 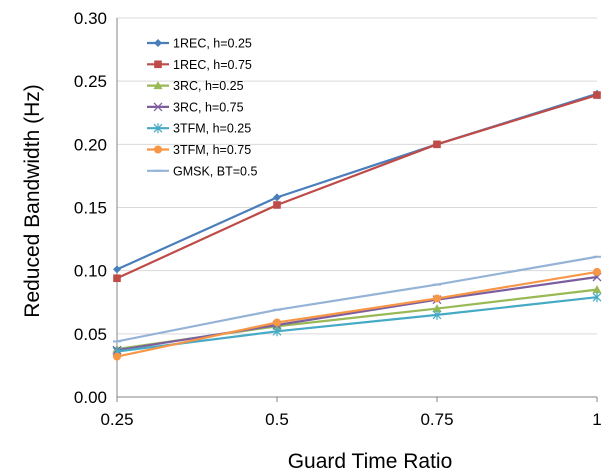 I want to click on x-tick-label: 0.5, so click(x=277, y=419).